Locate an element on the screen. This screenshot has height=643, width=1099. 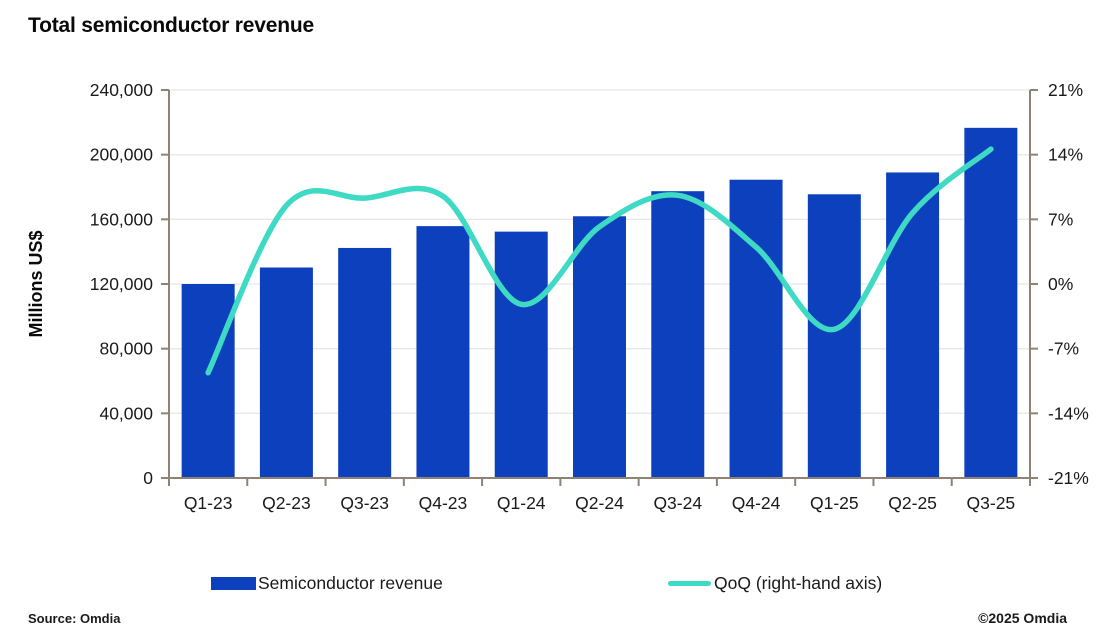
copyright-note: ©2025 Omdia is located at coordinates (1022, 618).